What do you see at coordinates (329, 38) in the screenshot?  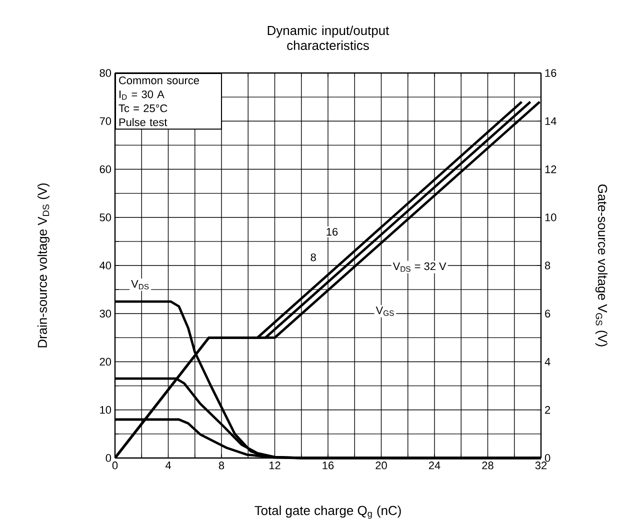 I see `chart-title: Dynamic input/output characteristics` at bounding box center [329, 38].